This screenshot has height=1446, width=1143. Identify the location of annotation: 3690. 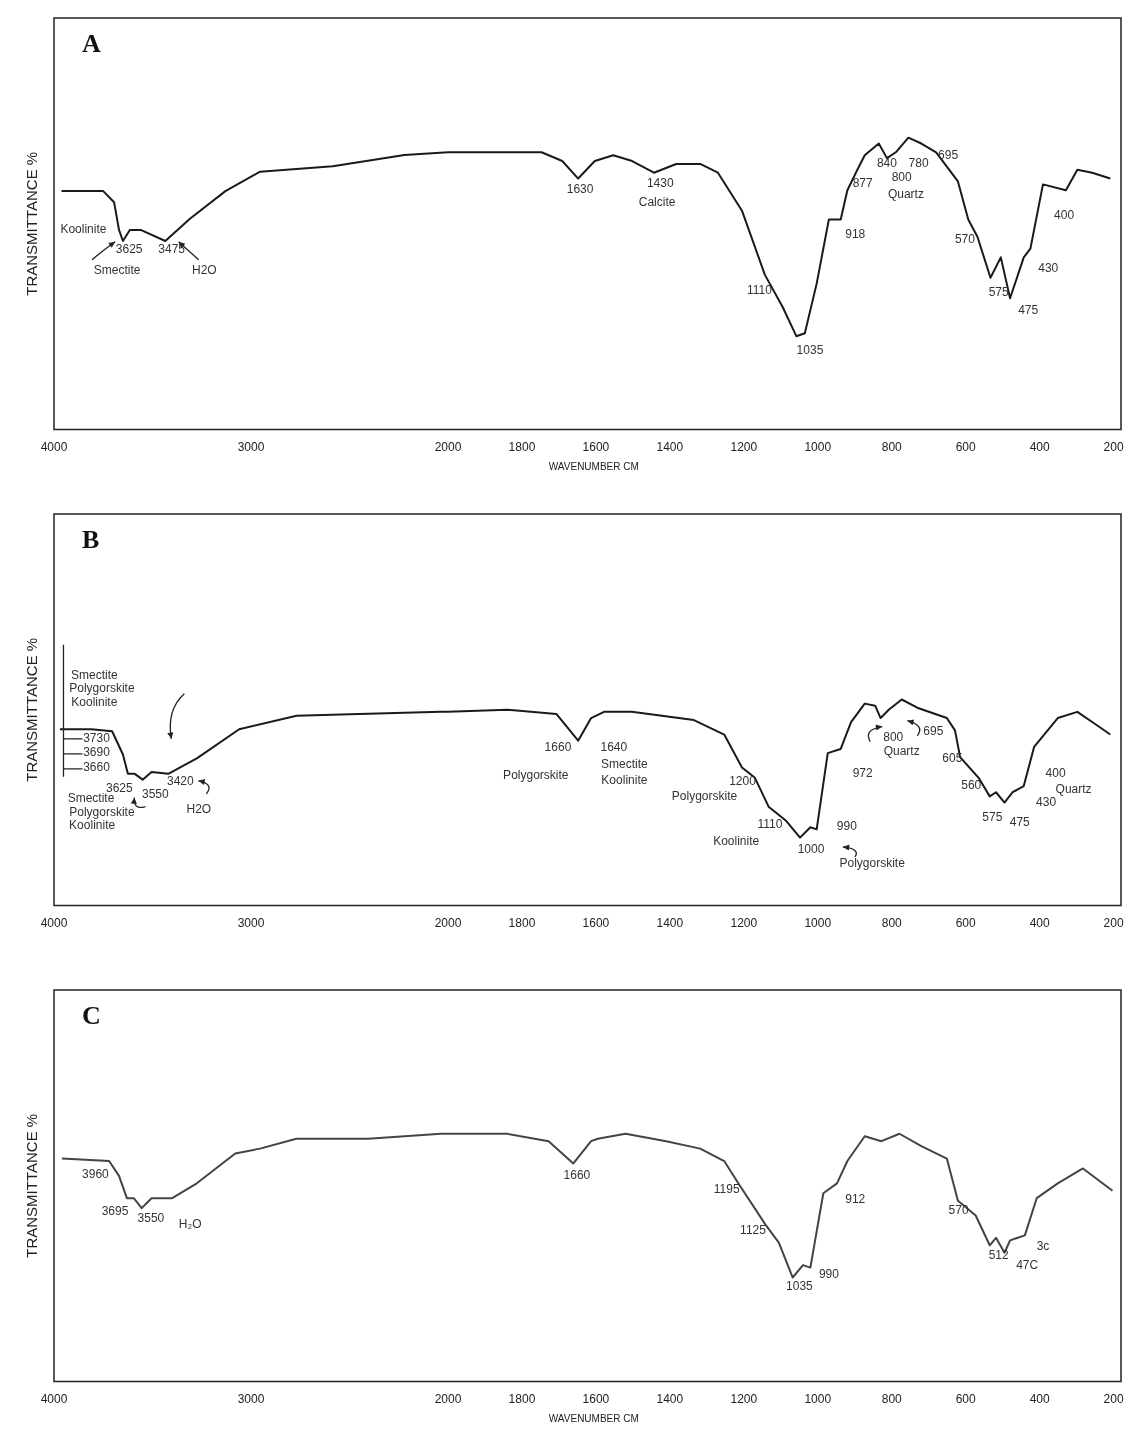
(97, 752).